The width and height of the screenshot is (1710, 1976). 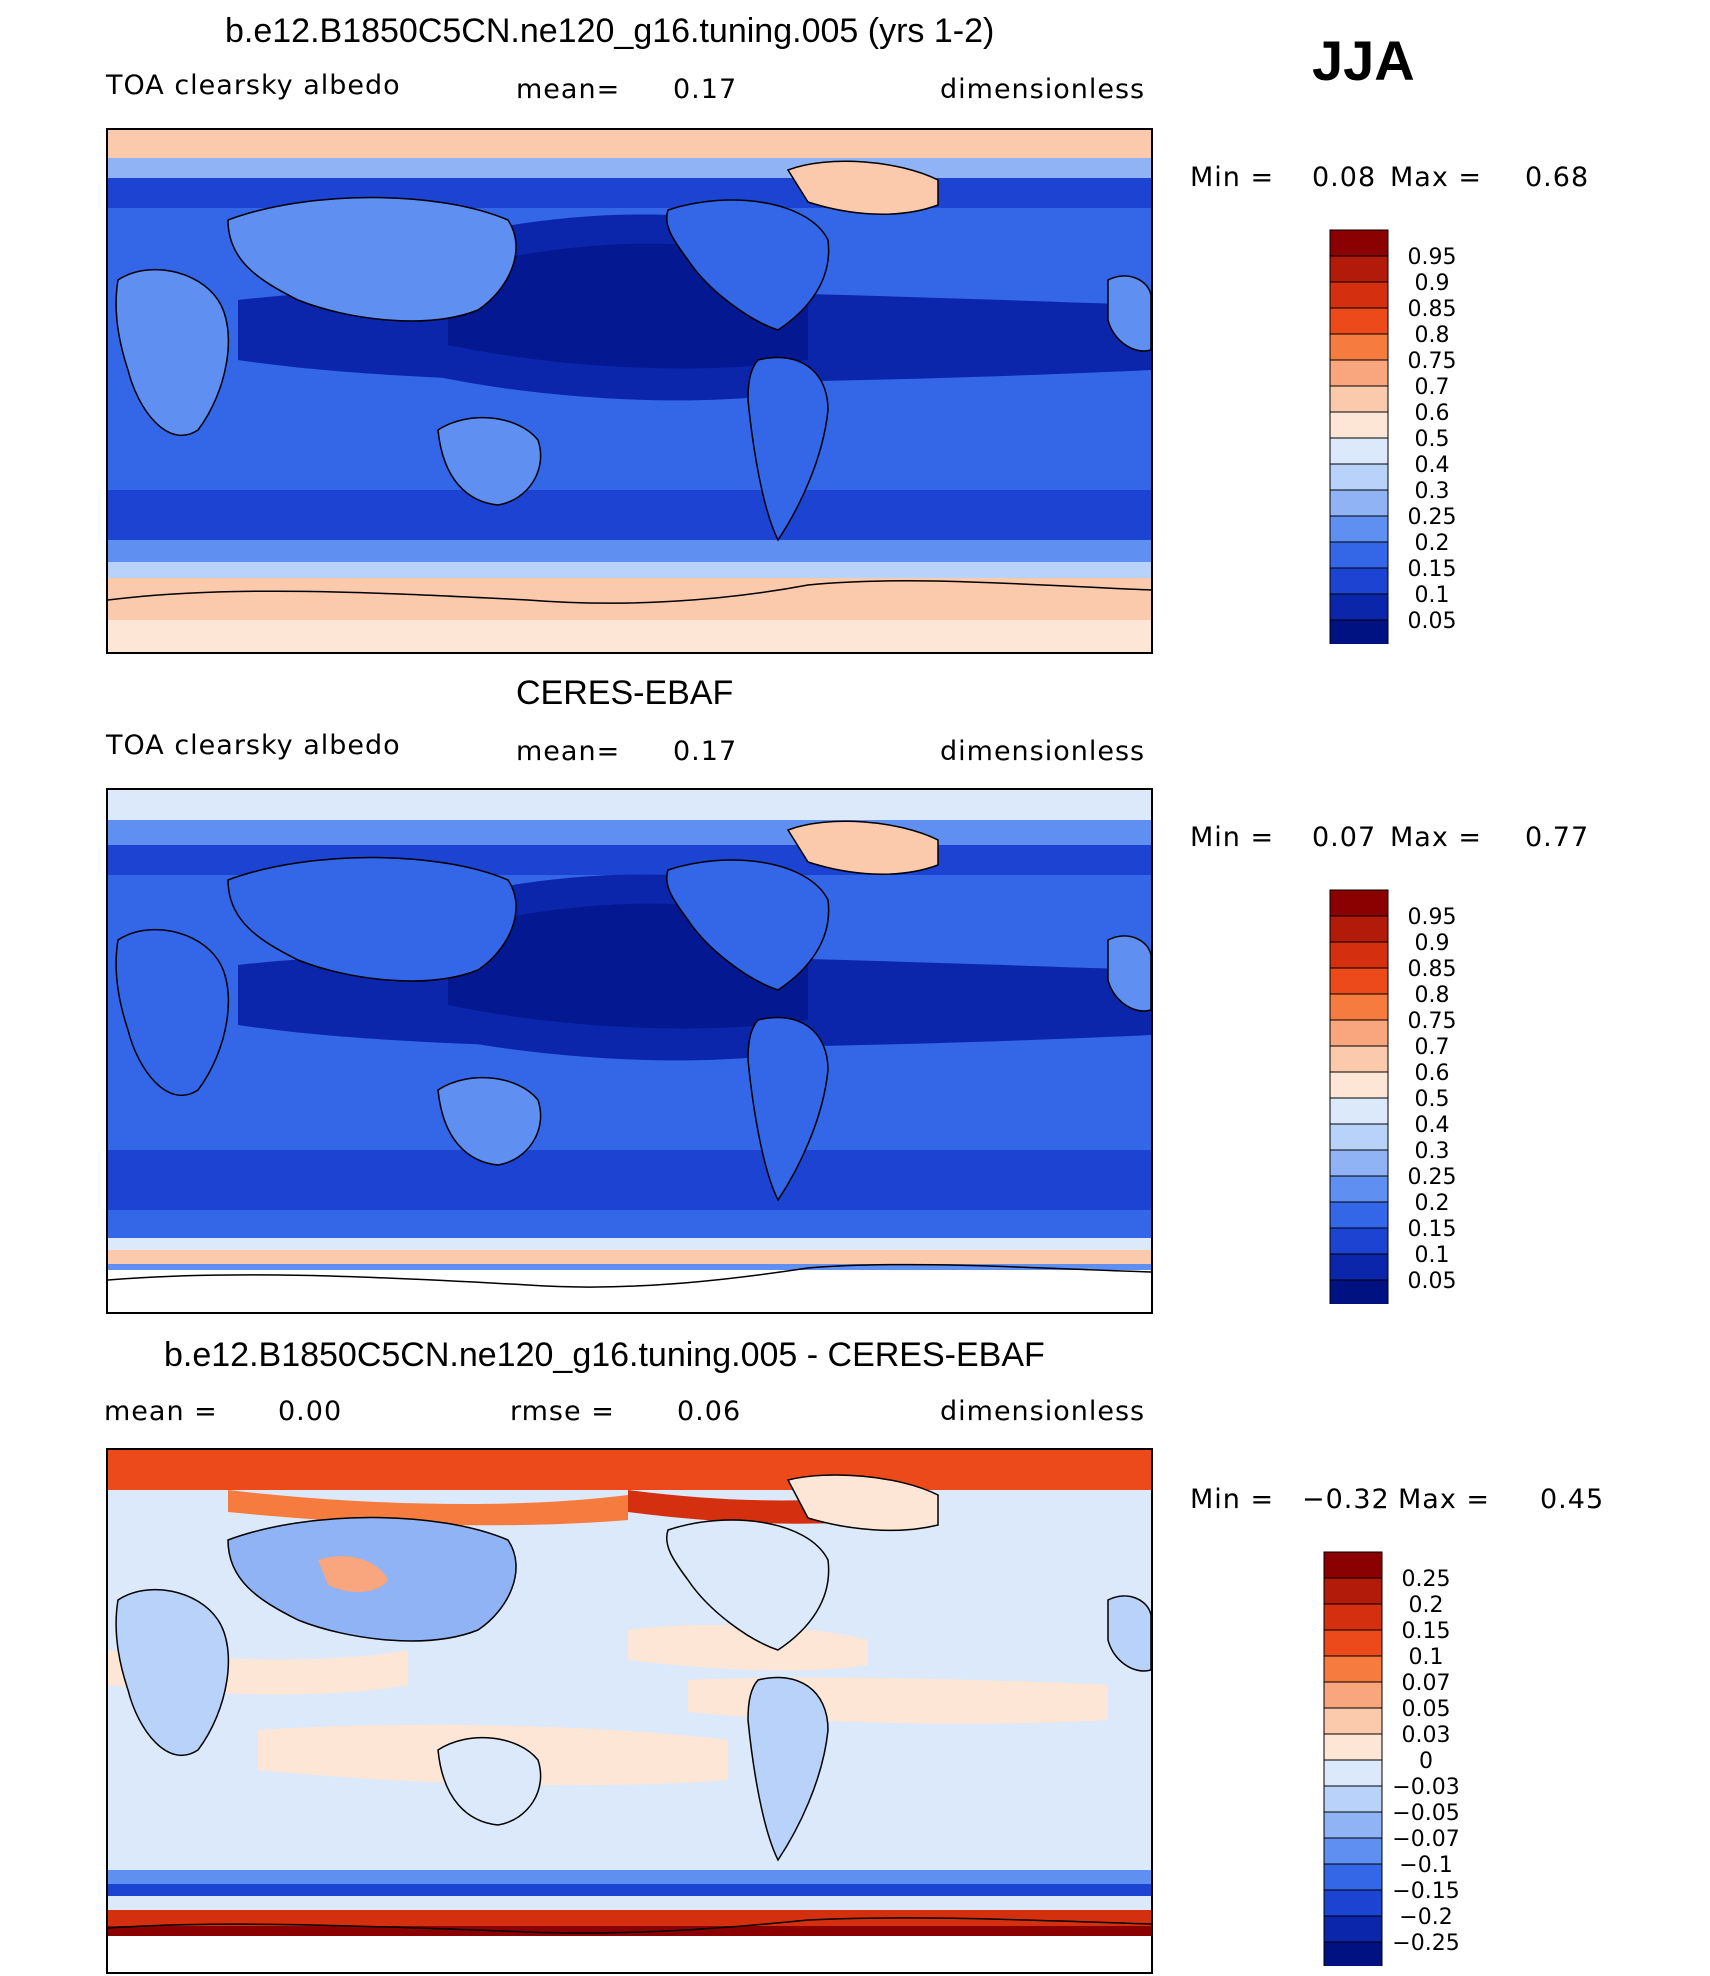 I want to click on panel-2-title: CERES-EBAF, so click(x=625, y=693).